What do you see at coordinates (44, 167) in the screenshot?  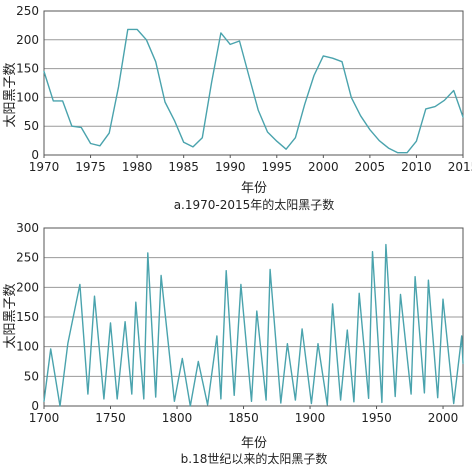 I see `xtick-a-1970: 1970` at bounding box center [44, 167].